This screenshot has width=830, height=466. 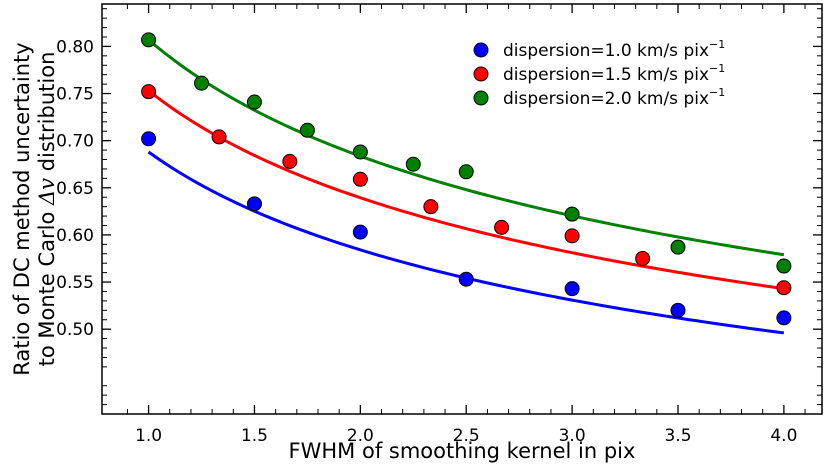 I want to click on y-axis-label: Ratio of DC method uncertainty, so click(x=22, y=208).